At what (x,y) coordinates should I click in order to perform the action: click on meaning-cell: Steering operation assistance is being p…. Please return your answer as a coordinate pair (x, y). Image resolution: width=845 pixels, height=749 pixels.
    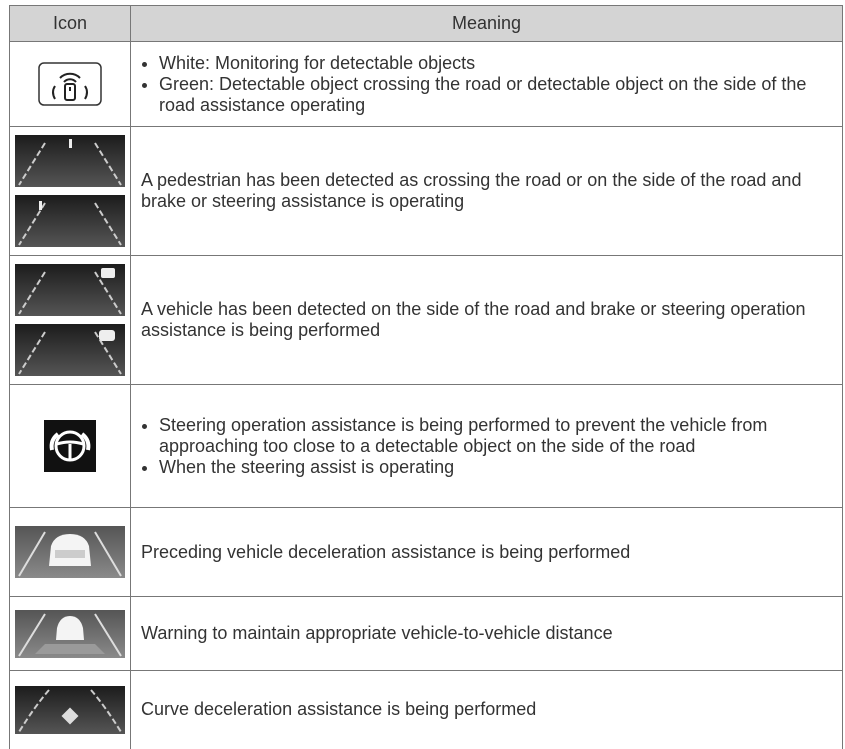
    Looking at the image, I should click on (486, 446).